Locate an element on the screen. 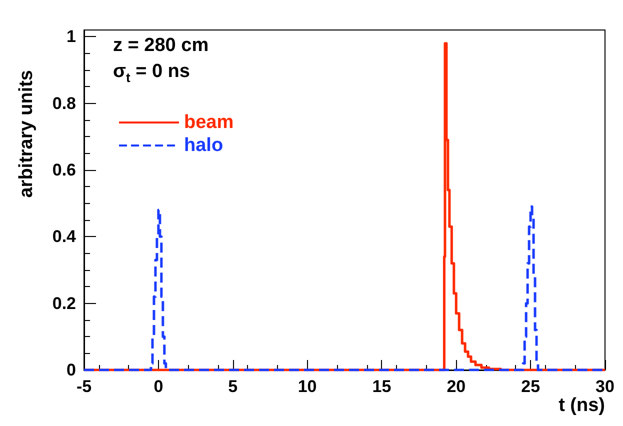 The image size is (623, 426). x-tick-label: 15 is located at coordinates (382, 386).